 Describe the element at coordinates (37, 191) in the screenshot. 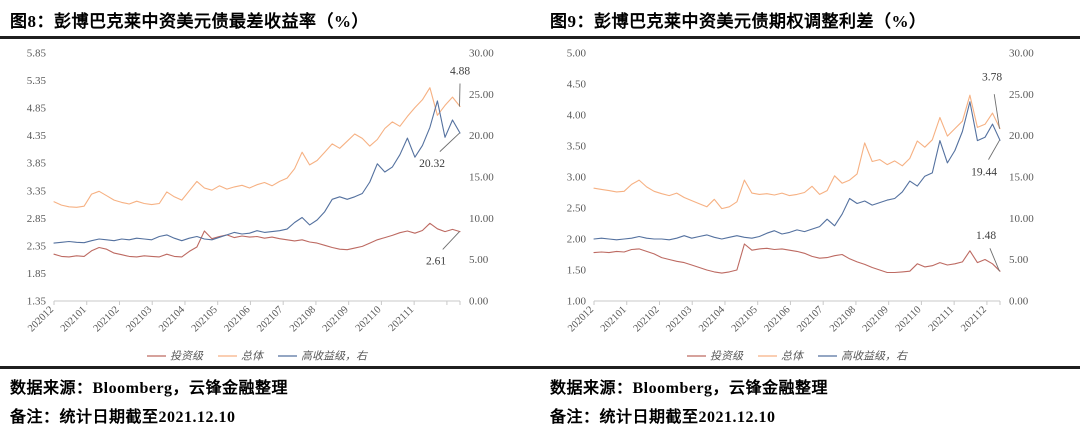

I see `left-axis-tick-label: 3.35` at that location.